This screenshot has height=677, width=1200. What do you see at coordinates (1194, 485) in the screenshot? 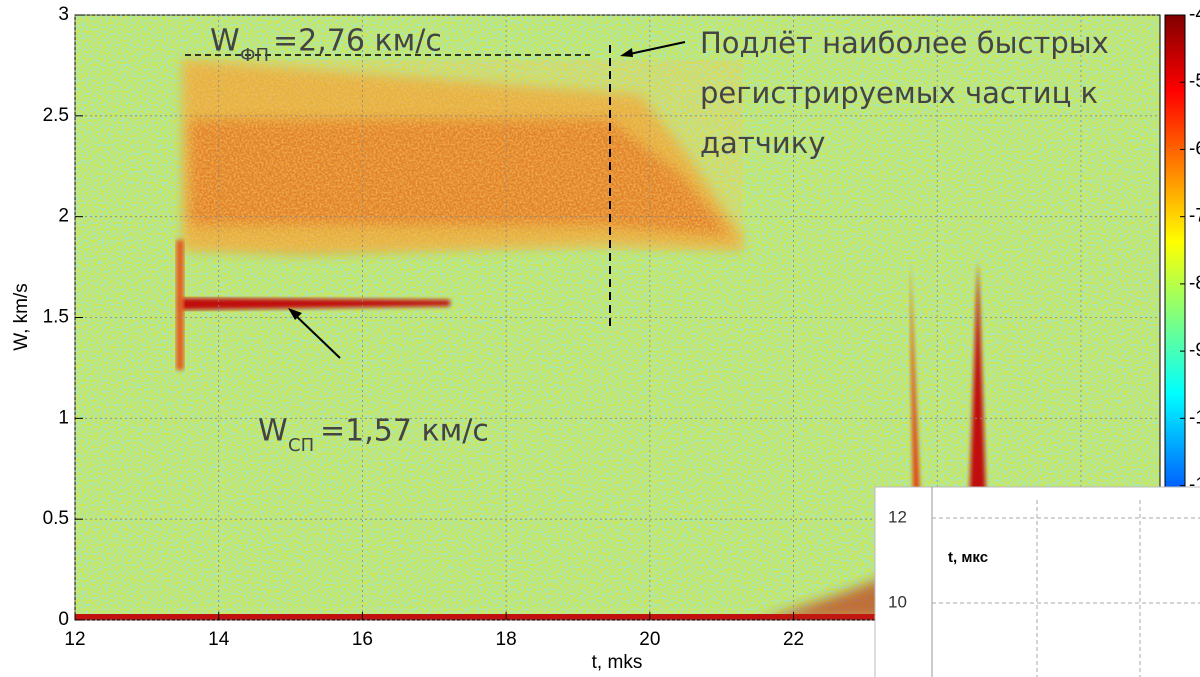
I see `colorbar-tick-label: -11` at bounding box center [1194, 485].